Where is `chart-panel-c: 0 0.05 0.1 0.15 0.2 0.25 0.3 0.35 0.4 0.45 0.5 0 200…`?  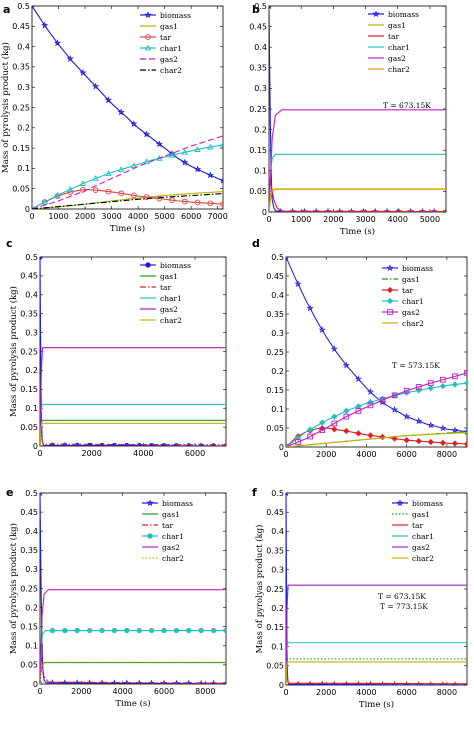 chart-panel-c: 0 0.05 0.1 0.15 0.2 0.25 0.3 0.35 0.4 0.45 0.5 0 200… is located at coordinates (116, 347).